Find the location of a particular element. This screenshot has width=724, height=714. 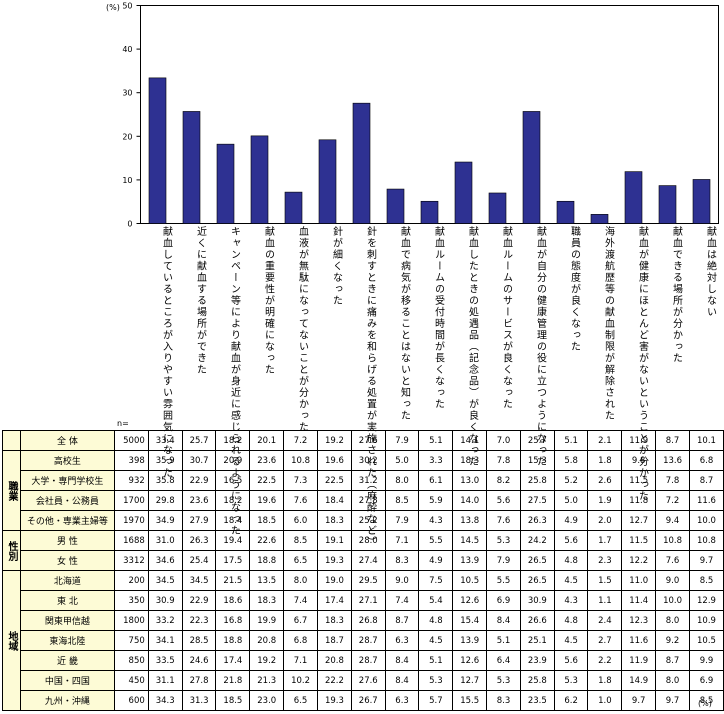

value-cell: 8.3 is located at coordinates (503, 700).